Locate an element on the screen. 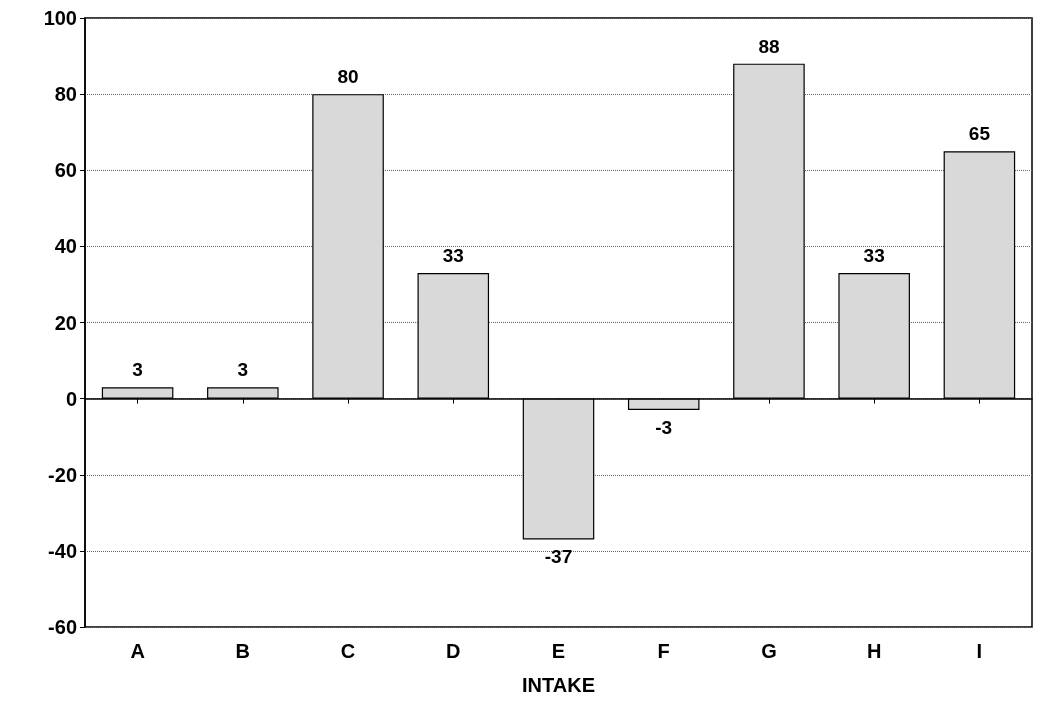 This screenshot has width=1062, height=716. x-tick-label: G is located at coordinates (769, 651).